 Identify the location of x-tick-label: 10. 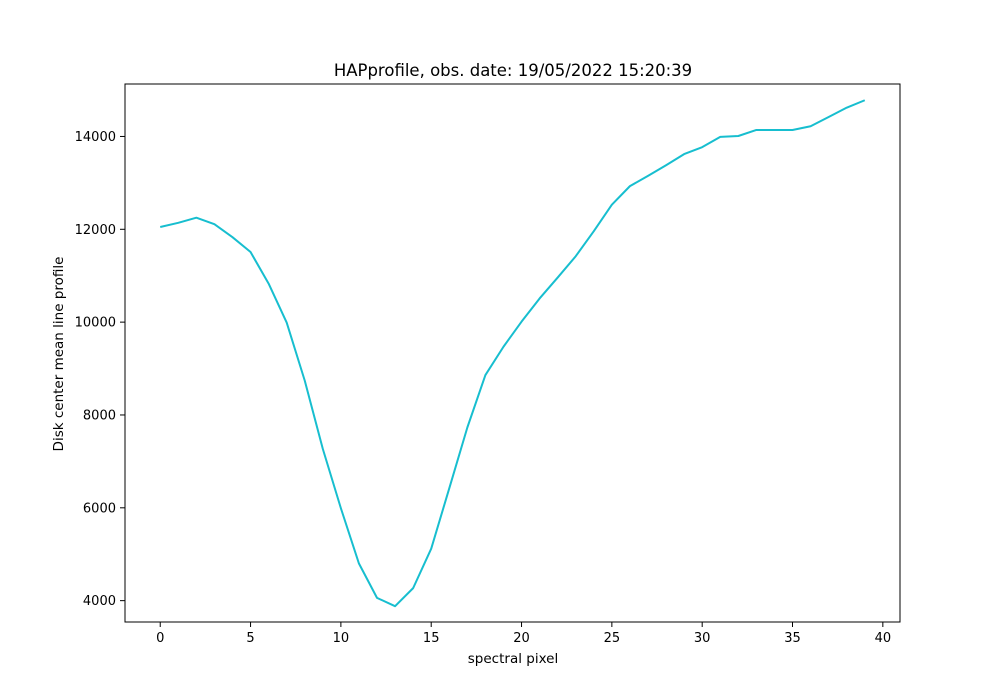
(341, 638).